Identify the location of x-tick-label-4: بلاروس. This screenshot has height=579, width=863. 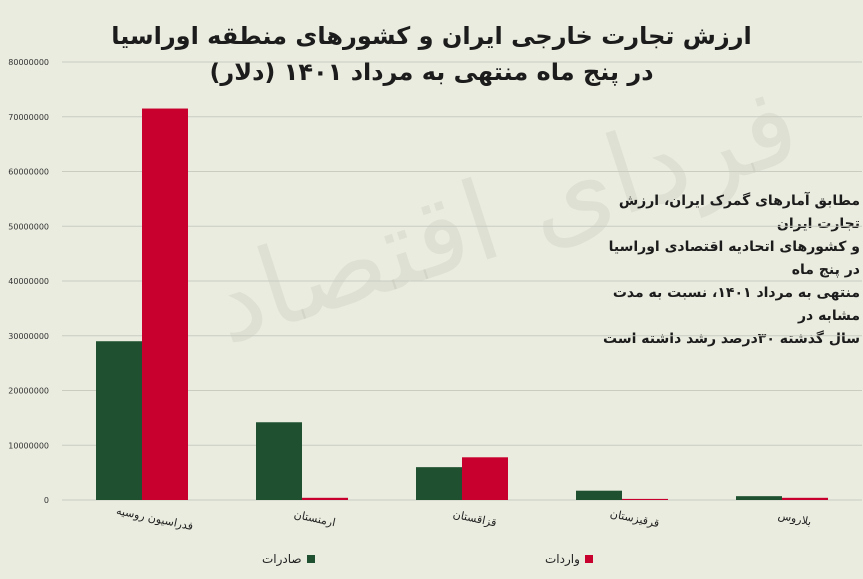
(795, 519).